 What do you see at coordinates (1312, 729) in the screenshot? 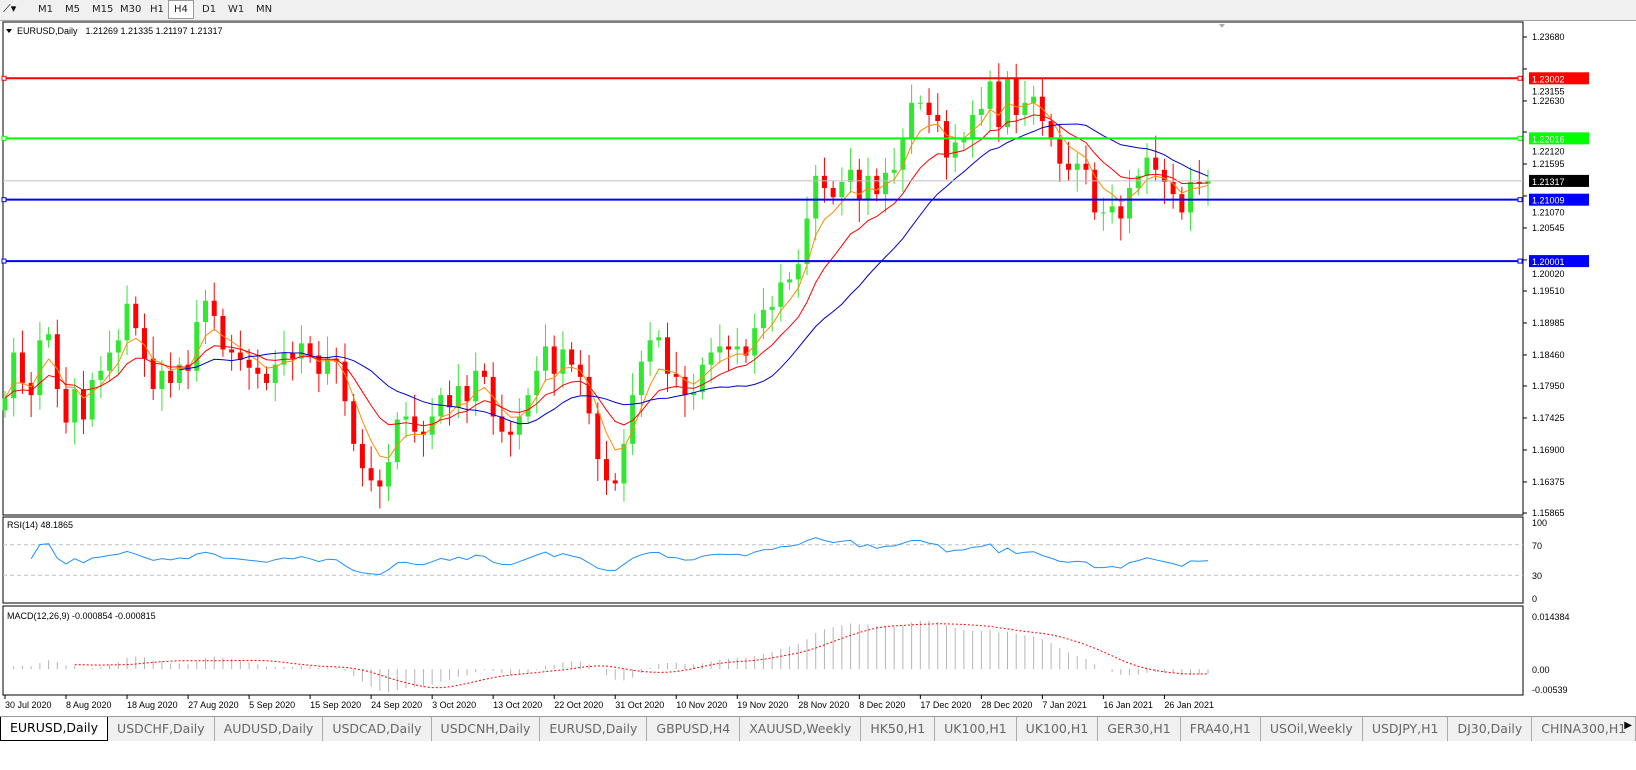
I see `chart-tab: USOil,Weekly` at bounding box center [1312, 729].